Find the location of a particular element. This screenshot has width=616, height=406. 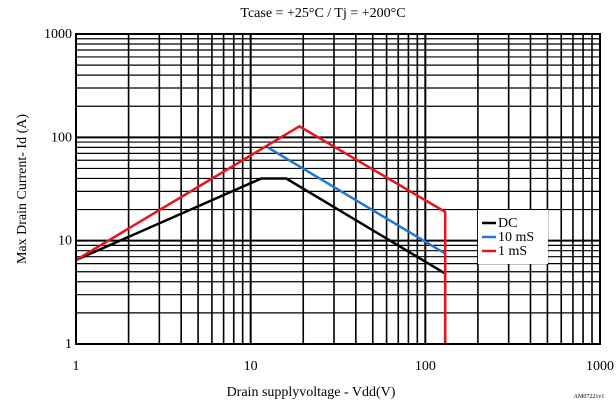

y-axis-label: Max Drain Current- Id (A) is located at coordinates (22, 189).